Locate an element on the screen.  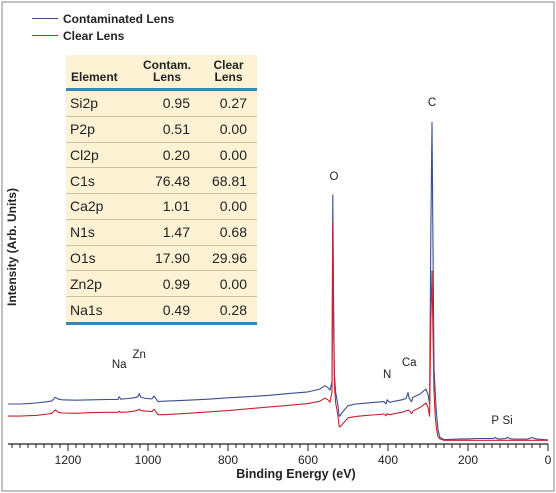
table-cell-clear: 29.96 is located at coordinates (228, 258).